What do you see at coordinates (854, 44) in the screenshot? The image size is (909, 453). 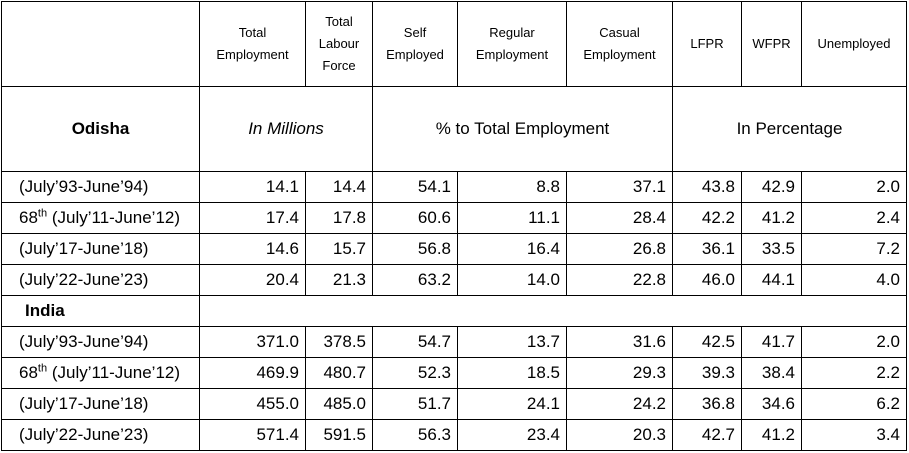 I see `header-unemployed: Unemployed` at bounding box center [854, 44].